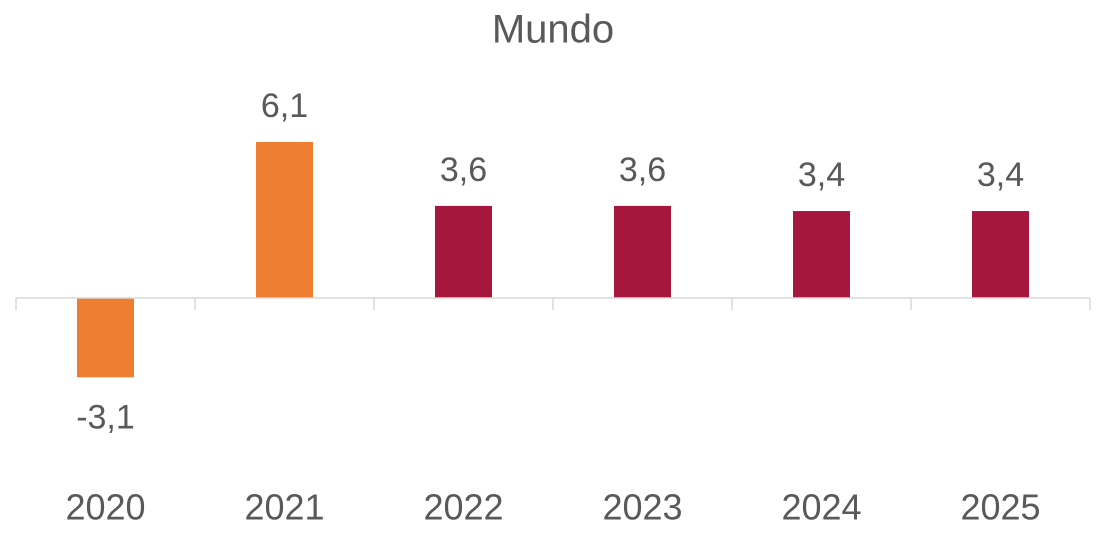  Describe the element at coordinates (284, 507) in the screenshot. I see `x-tick-label: 2021` at that location.